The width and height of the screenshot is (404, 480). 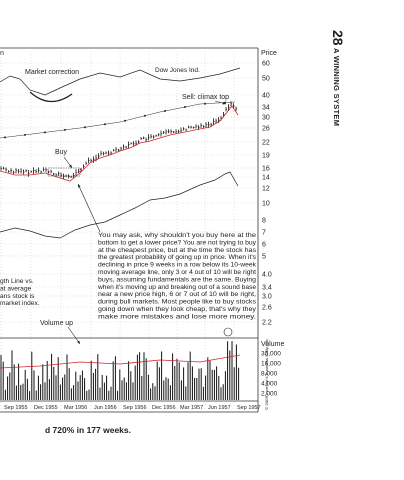 What do you see at coordinates (267, 275) in the screenshot?
I see `price-tick-label: 4.0` at bounding box center [267, 275].